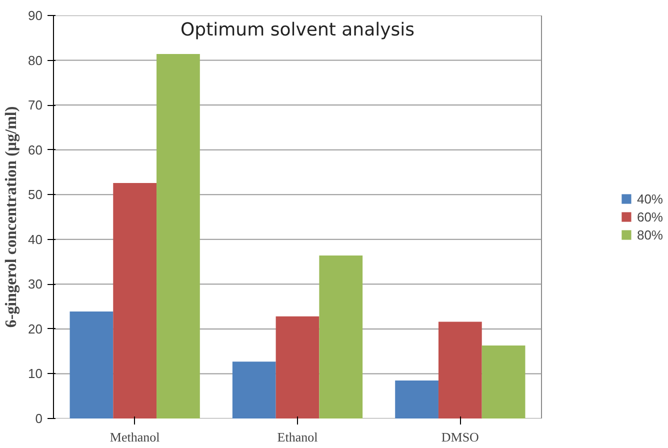 The height and width of the screenshot is (448, 668). I want to click on y-tick-label: 80, so click(35, 60).